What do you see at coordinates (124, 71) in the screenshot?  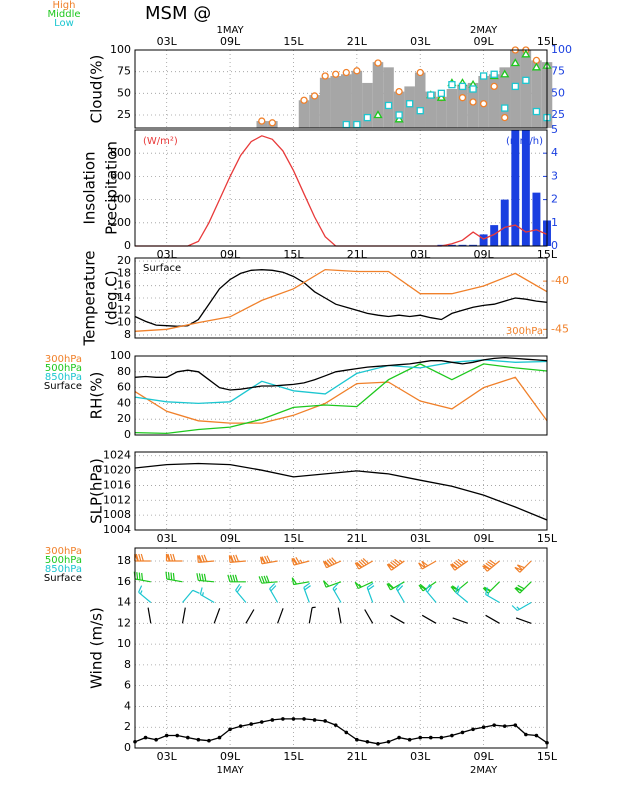 I see `y-tick-label: 75` at bounding box center [124, 71].